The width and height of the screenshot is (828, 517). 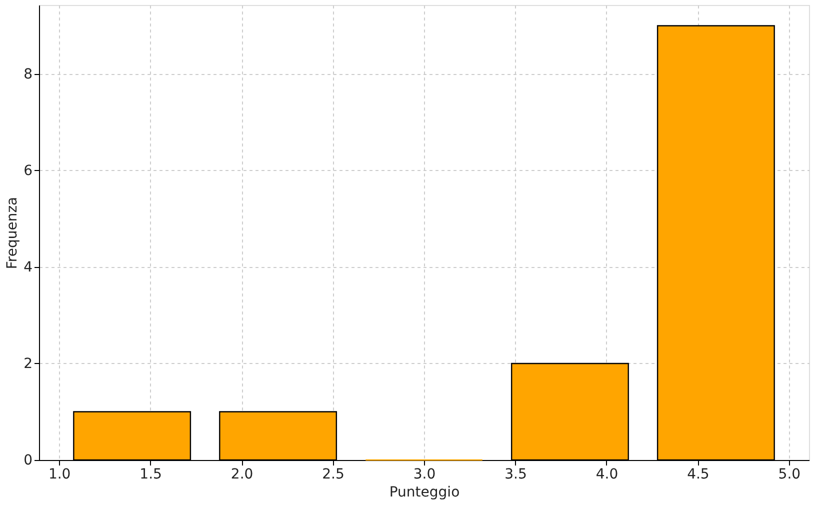 I want to click on x-tick-label: 4.5, so click(x=698, y=474).